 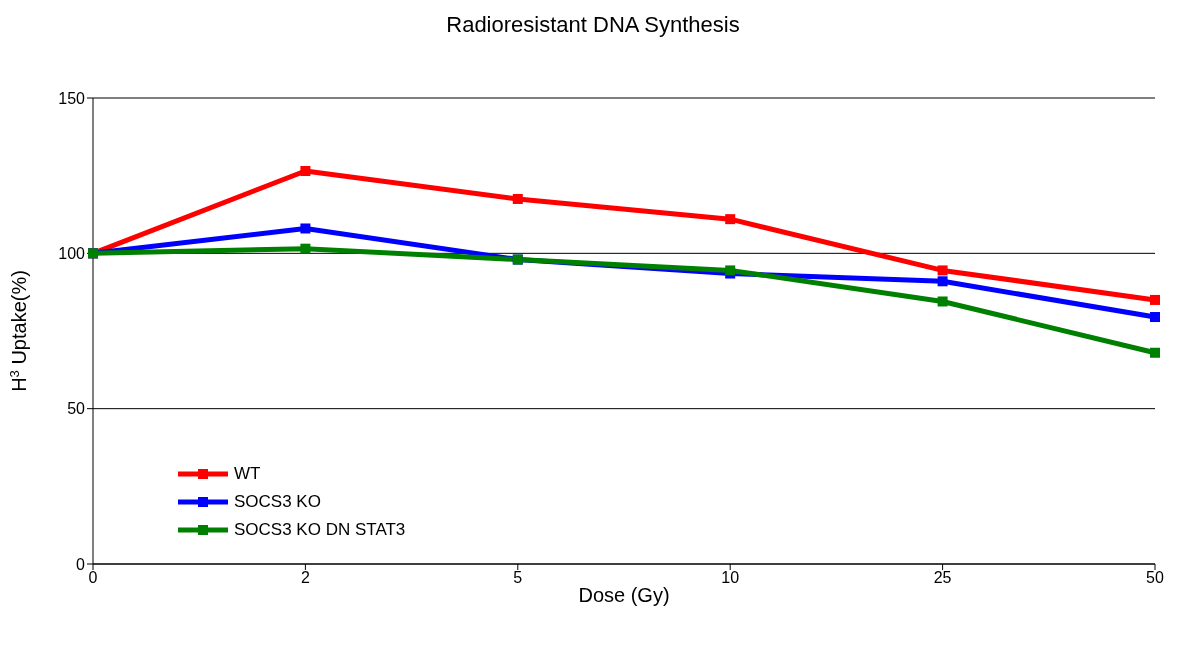 What do you see at coordinates (72, 254) in the screenshot?
I see `y-tick-label: 100` at bounding box center [72, 254].